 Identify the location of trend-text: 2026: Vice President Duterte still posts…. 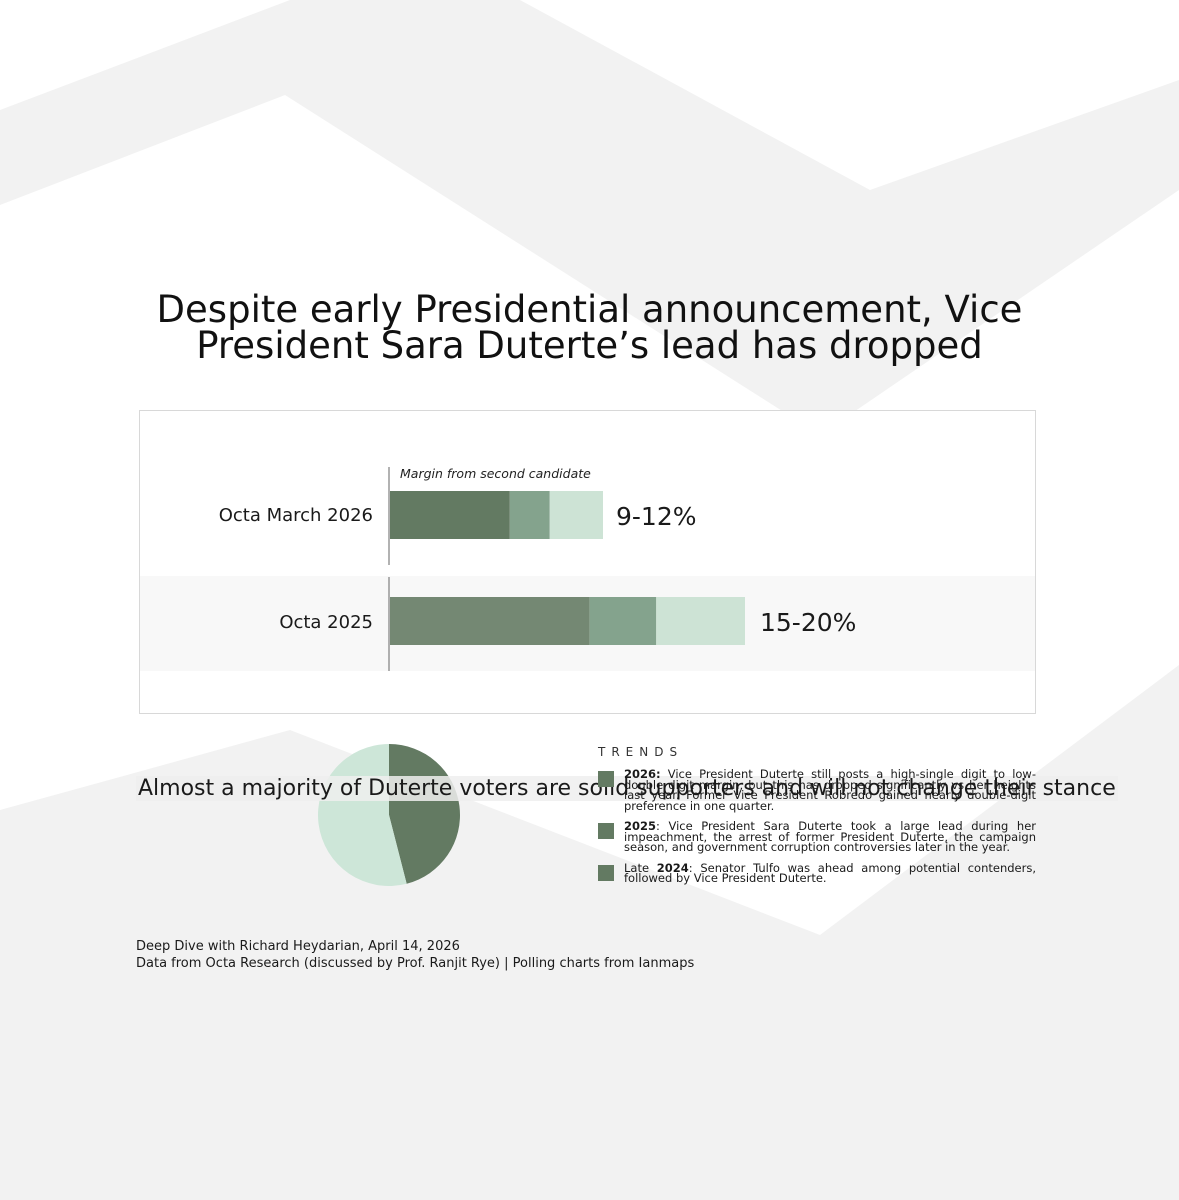
(830, 790).